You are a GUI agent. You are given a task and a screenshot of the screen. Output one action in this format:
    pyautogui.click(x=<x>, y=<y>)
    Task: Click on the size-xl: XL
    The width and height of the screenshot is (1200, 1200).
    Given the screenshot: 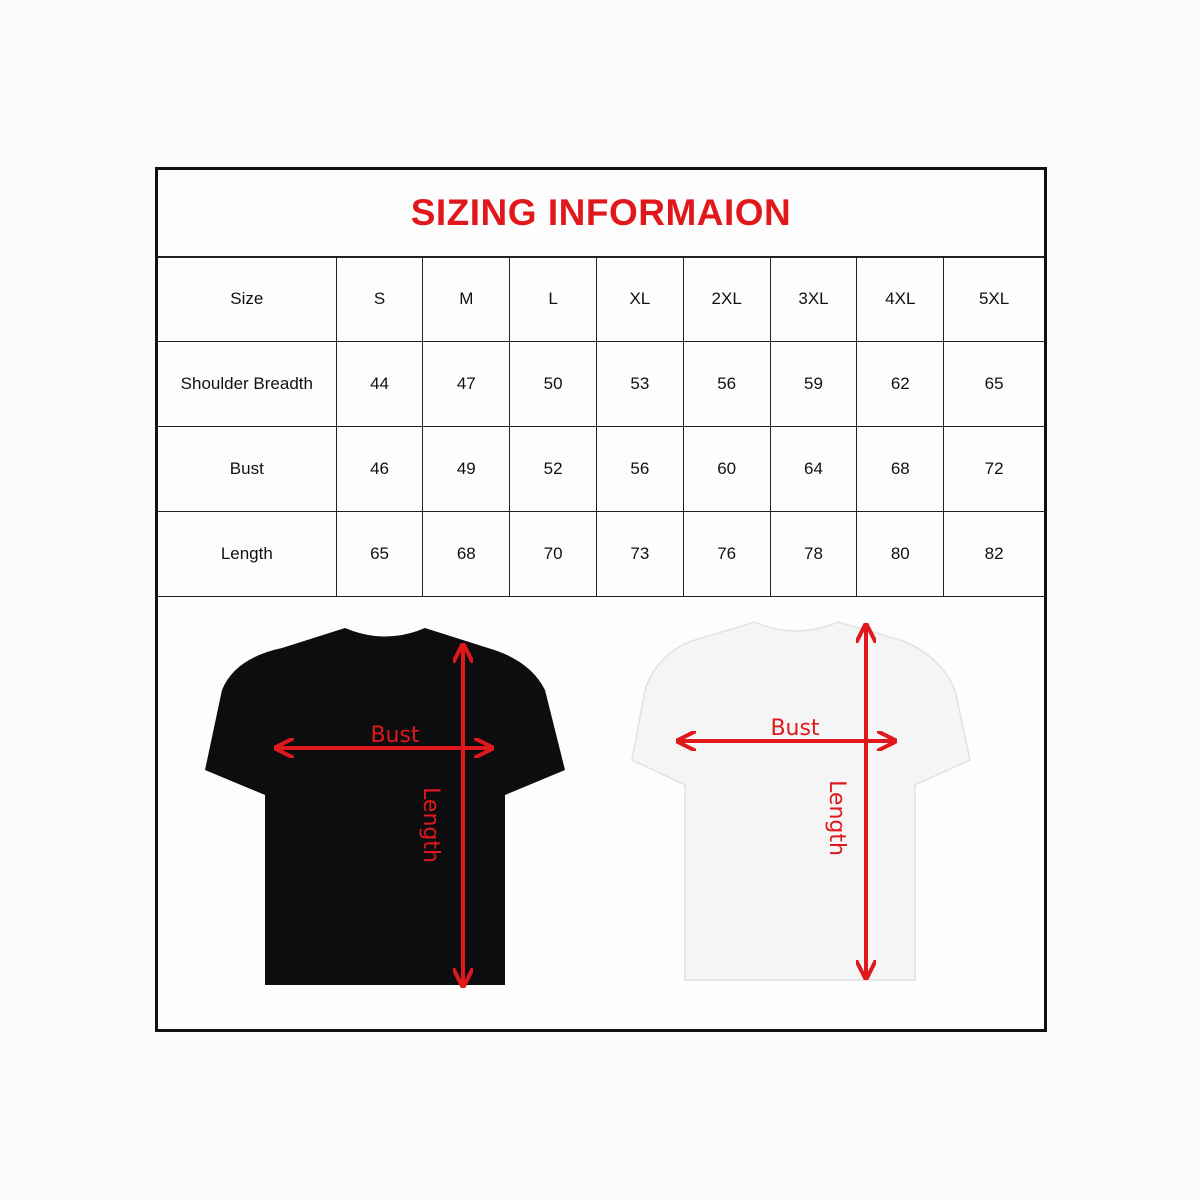 What is the action you would take?
    pyautogui.click(x=639, y=299)
    